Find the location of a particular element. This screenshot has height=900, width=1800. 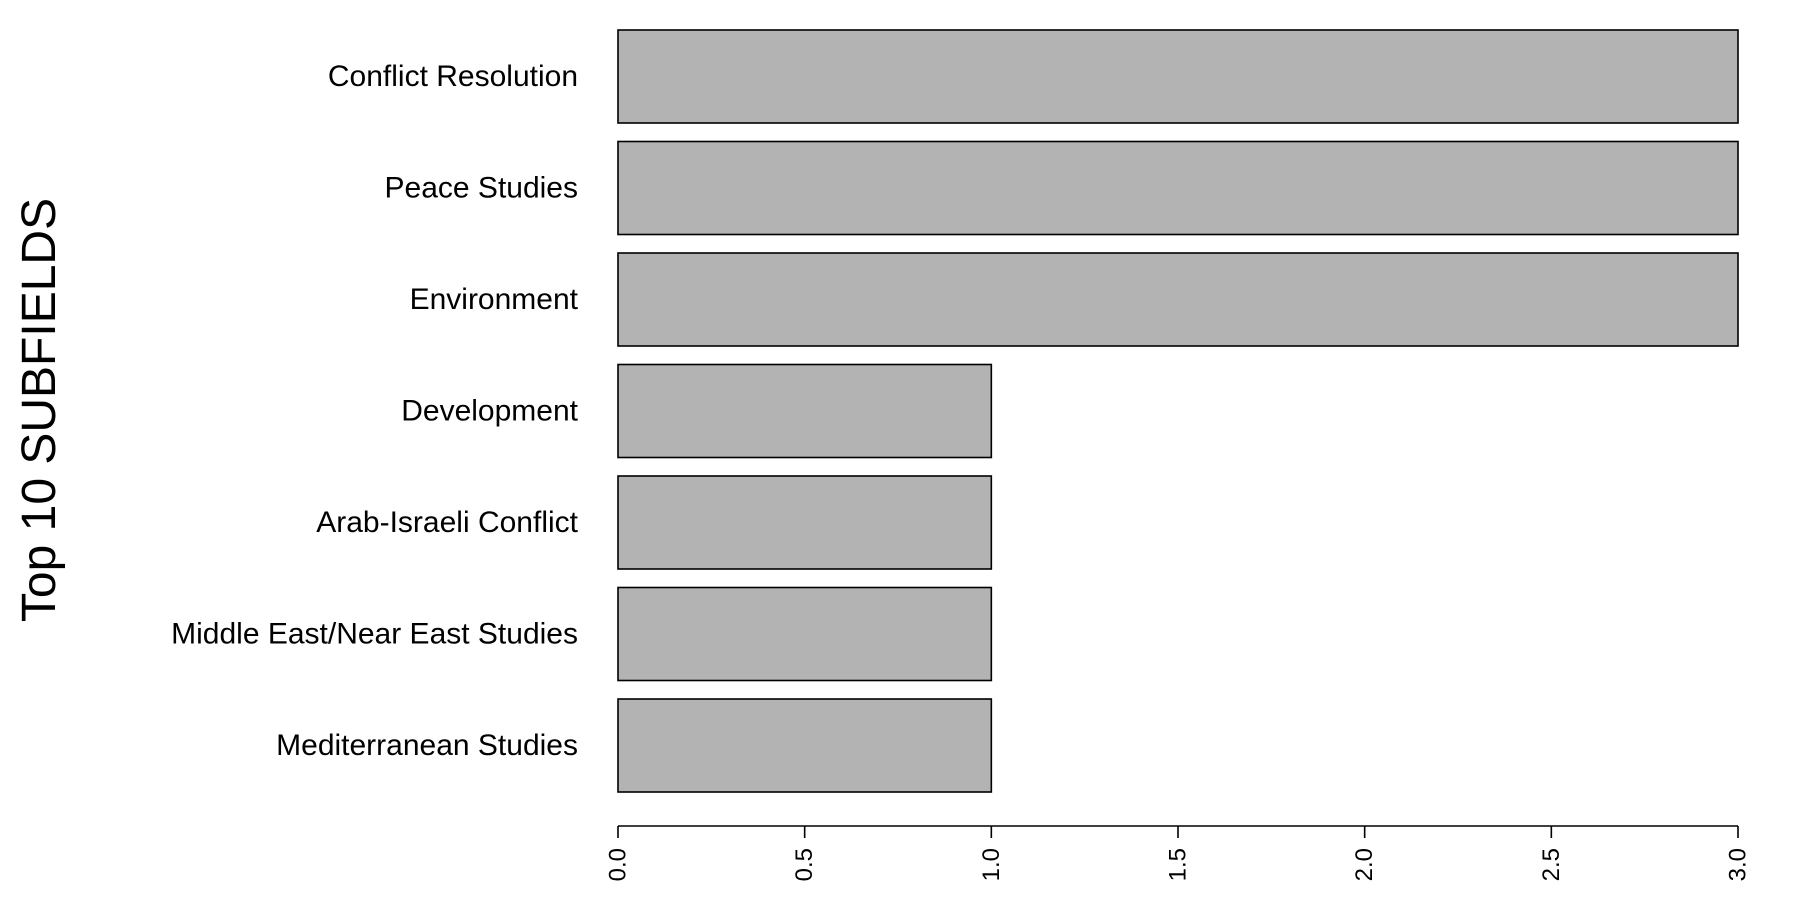

x-tick-label: 0.5 is located at coordinates (804, 864).